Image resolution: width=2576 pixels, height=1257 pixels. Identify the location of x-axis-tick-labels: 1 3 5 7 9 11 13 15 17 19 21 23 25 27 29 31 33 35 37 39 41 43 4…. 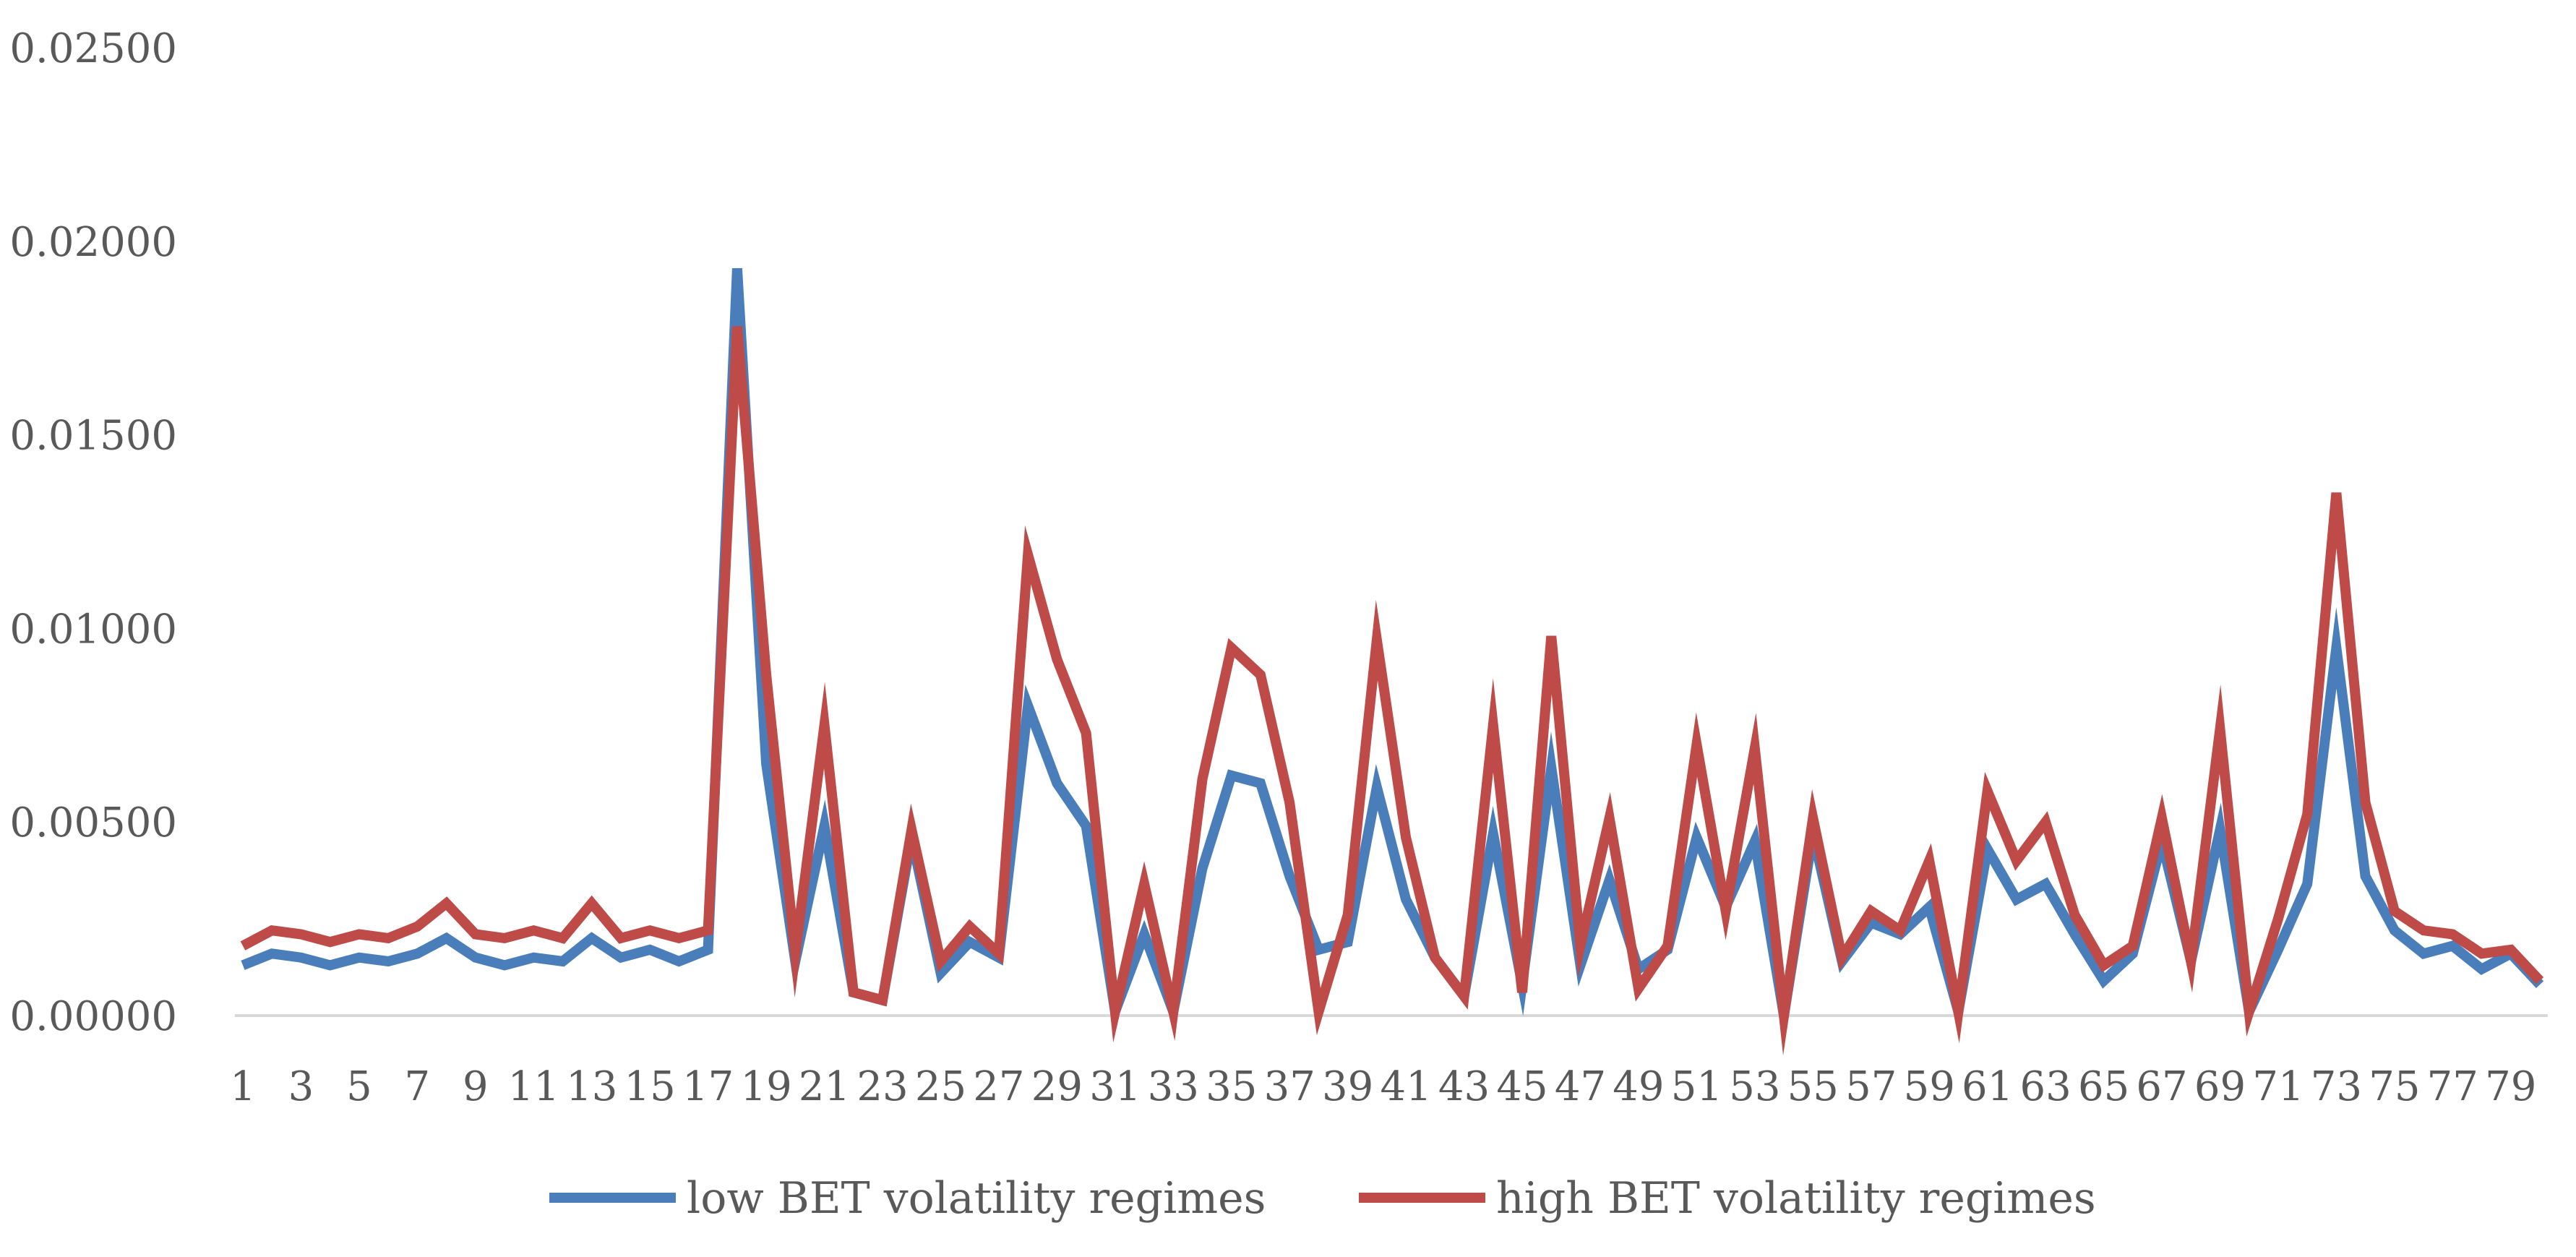
(1383, 1086).